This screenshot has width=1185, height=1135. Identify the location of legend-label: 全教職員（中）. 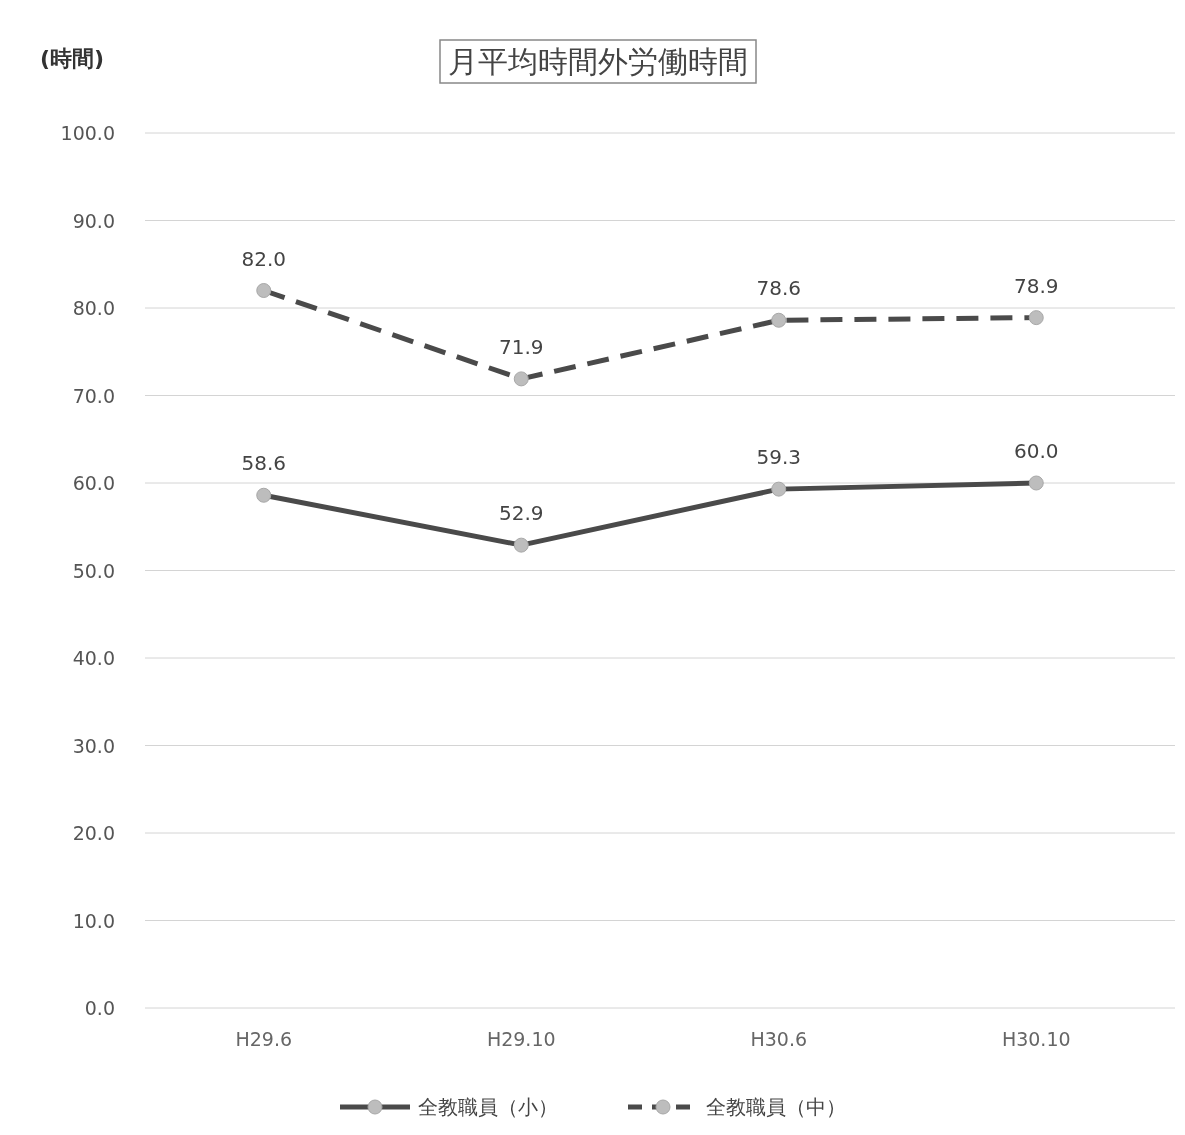
(776, 1107).